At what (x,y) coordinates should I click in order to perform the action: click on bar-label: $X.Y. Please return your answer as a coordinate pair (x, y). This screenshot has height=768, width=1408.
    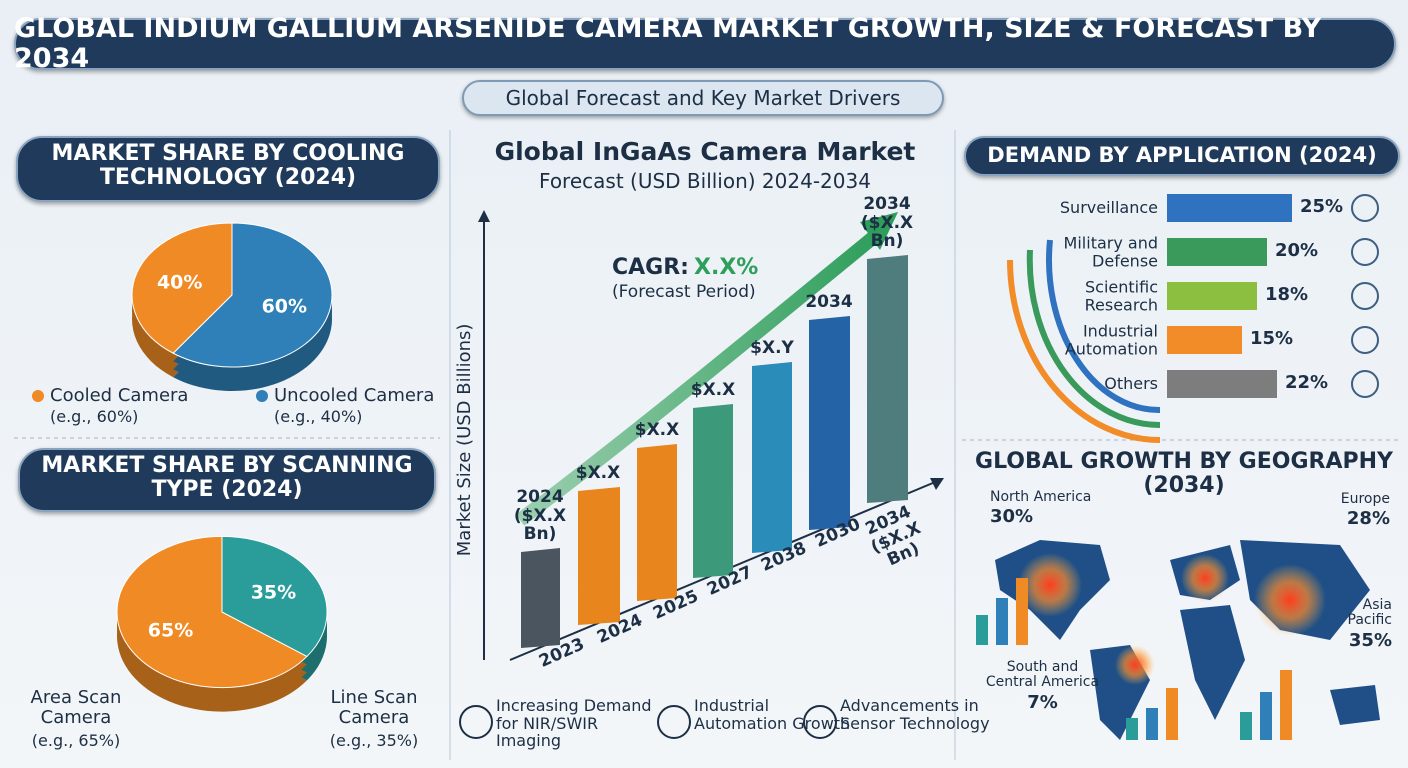
    Looking at the image, I should click on (772, 348).